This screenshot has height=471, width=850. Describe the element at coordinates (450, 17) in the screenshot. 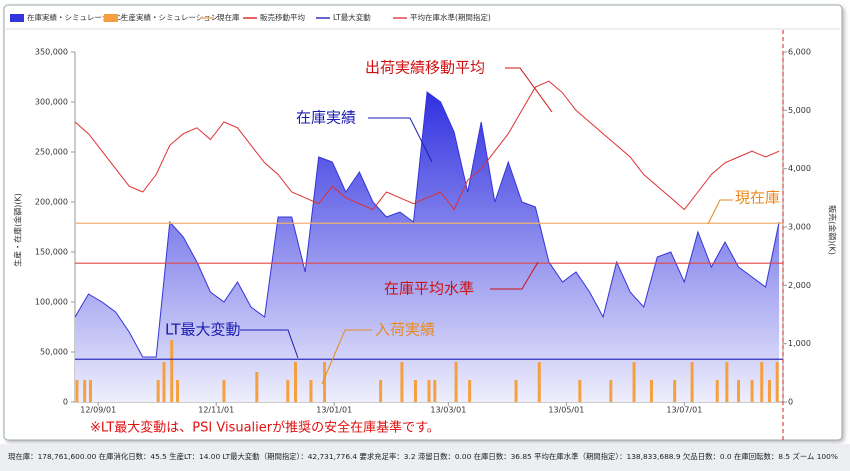

I see `legend-label: 平均在庫水準(期間指定)` at that location.